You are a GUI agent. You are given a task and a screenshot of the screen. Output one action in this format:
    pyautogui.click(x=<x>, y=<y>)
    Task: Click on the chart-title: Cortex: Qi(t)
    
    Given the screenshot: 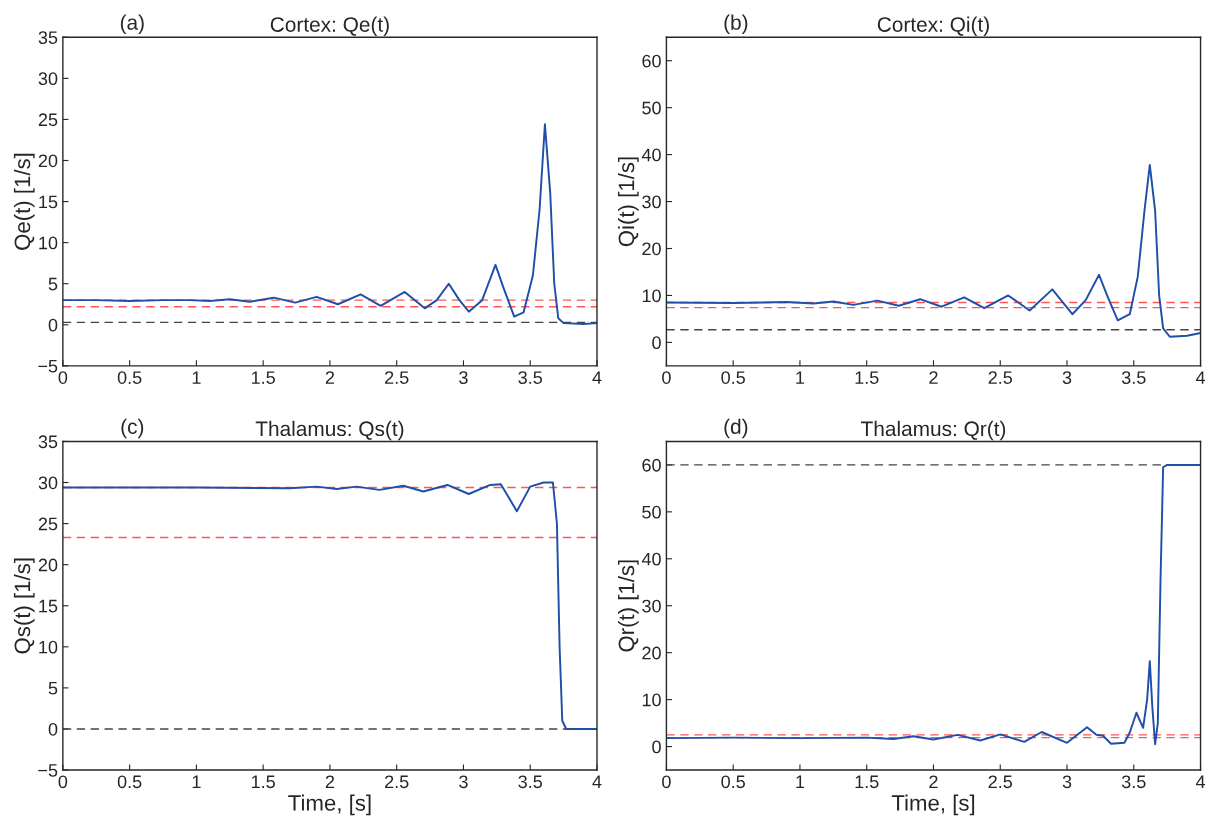 What is the action you would take?
    pyautogui.click(x=933, y=26)
    